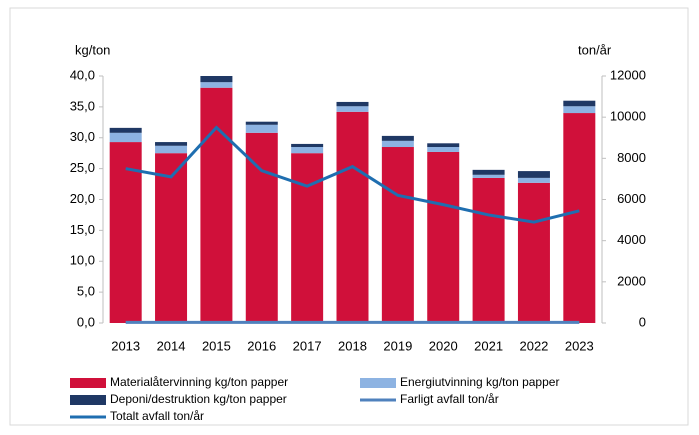 The height and width of the screenshot is (435, 699). What do you see at coordinates (216, 345) in the screenshot?
I see `x-tick-label: 2015` at bounding box center [216, 345].